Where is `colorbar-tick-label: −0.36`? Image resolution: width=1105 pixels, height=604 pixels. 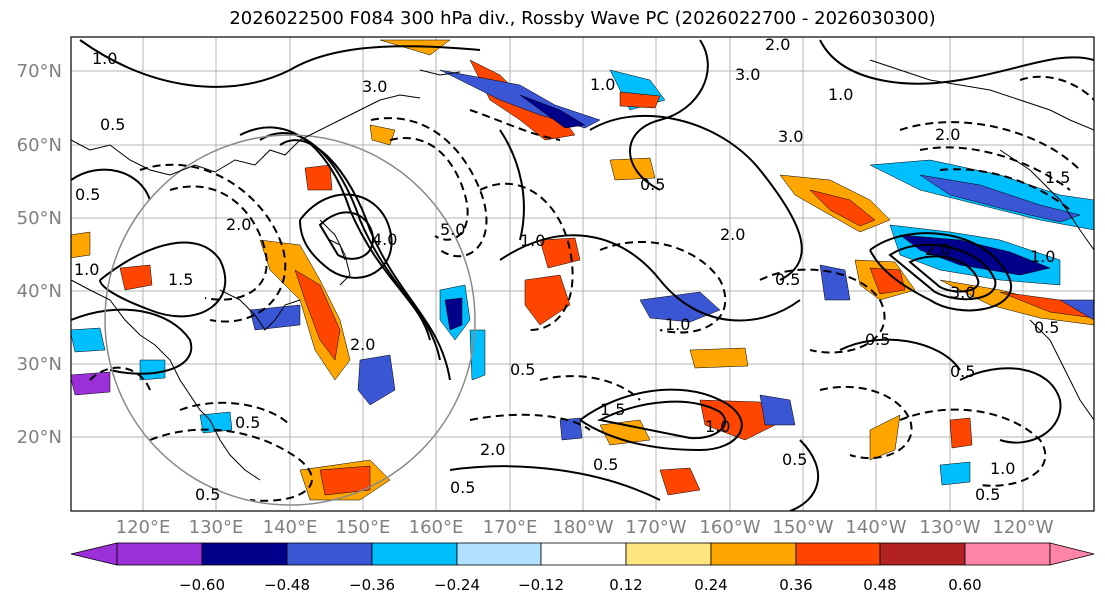
colorbar-tick-label: −0.36 is located at coordinates (372, 585).